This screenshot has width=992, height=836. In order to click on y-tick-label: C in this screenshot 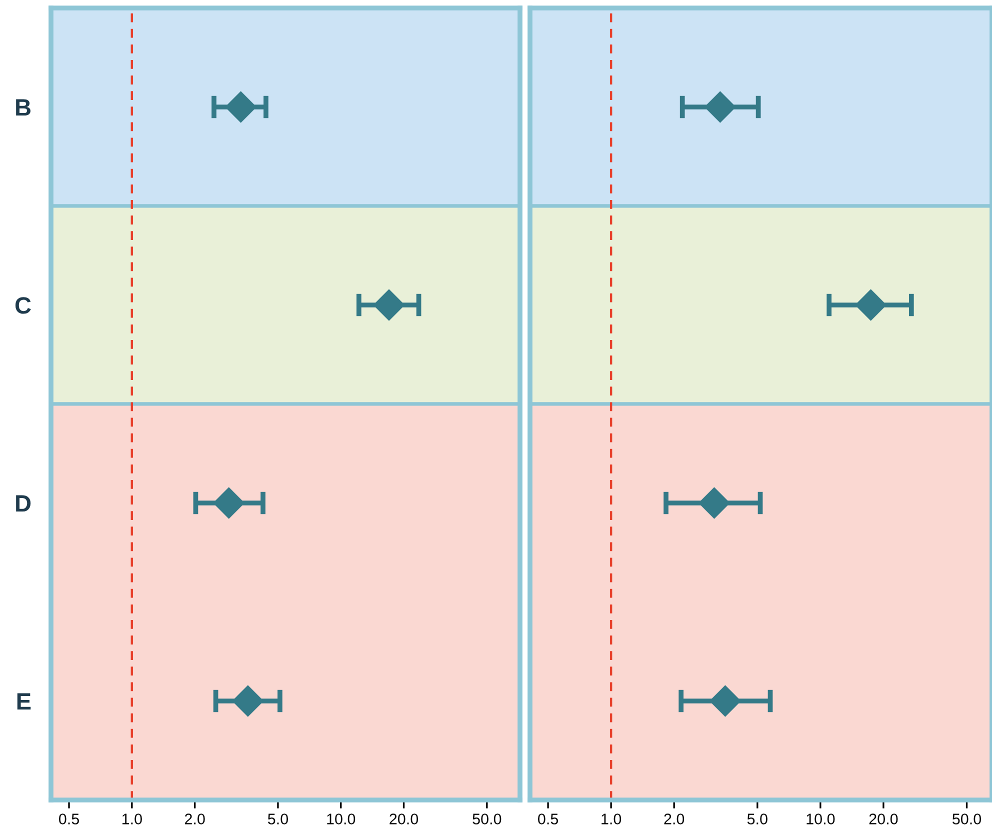, I will do `click(23, 305)`.